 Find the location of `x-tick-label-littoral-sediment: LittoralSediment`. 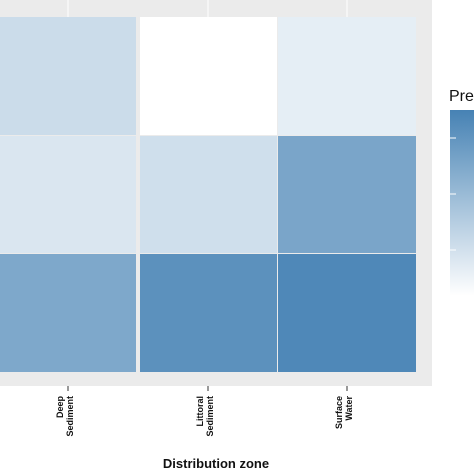

x-tick-label-littoral-sediment: LittoralSediment is located at coordinates (205, 416).